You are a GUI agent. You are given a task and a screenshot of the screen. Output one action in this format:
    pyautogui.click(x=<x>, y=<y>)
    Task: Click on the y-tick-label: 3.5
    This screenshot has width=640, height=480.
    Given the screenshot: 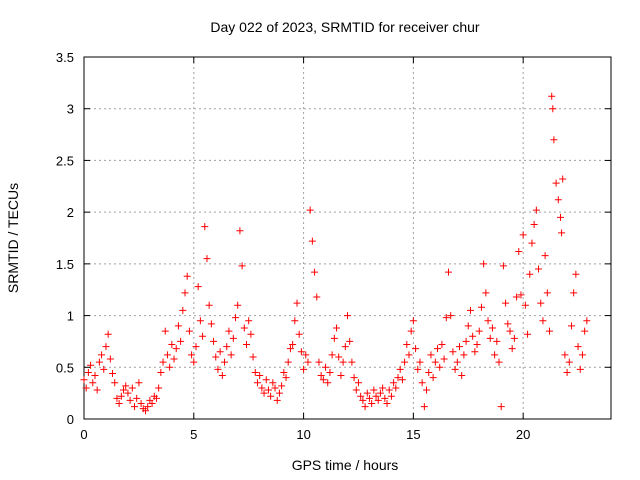 What is the action you would take?
    pyautogui.click(x=65, y=57)
    